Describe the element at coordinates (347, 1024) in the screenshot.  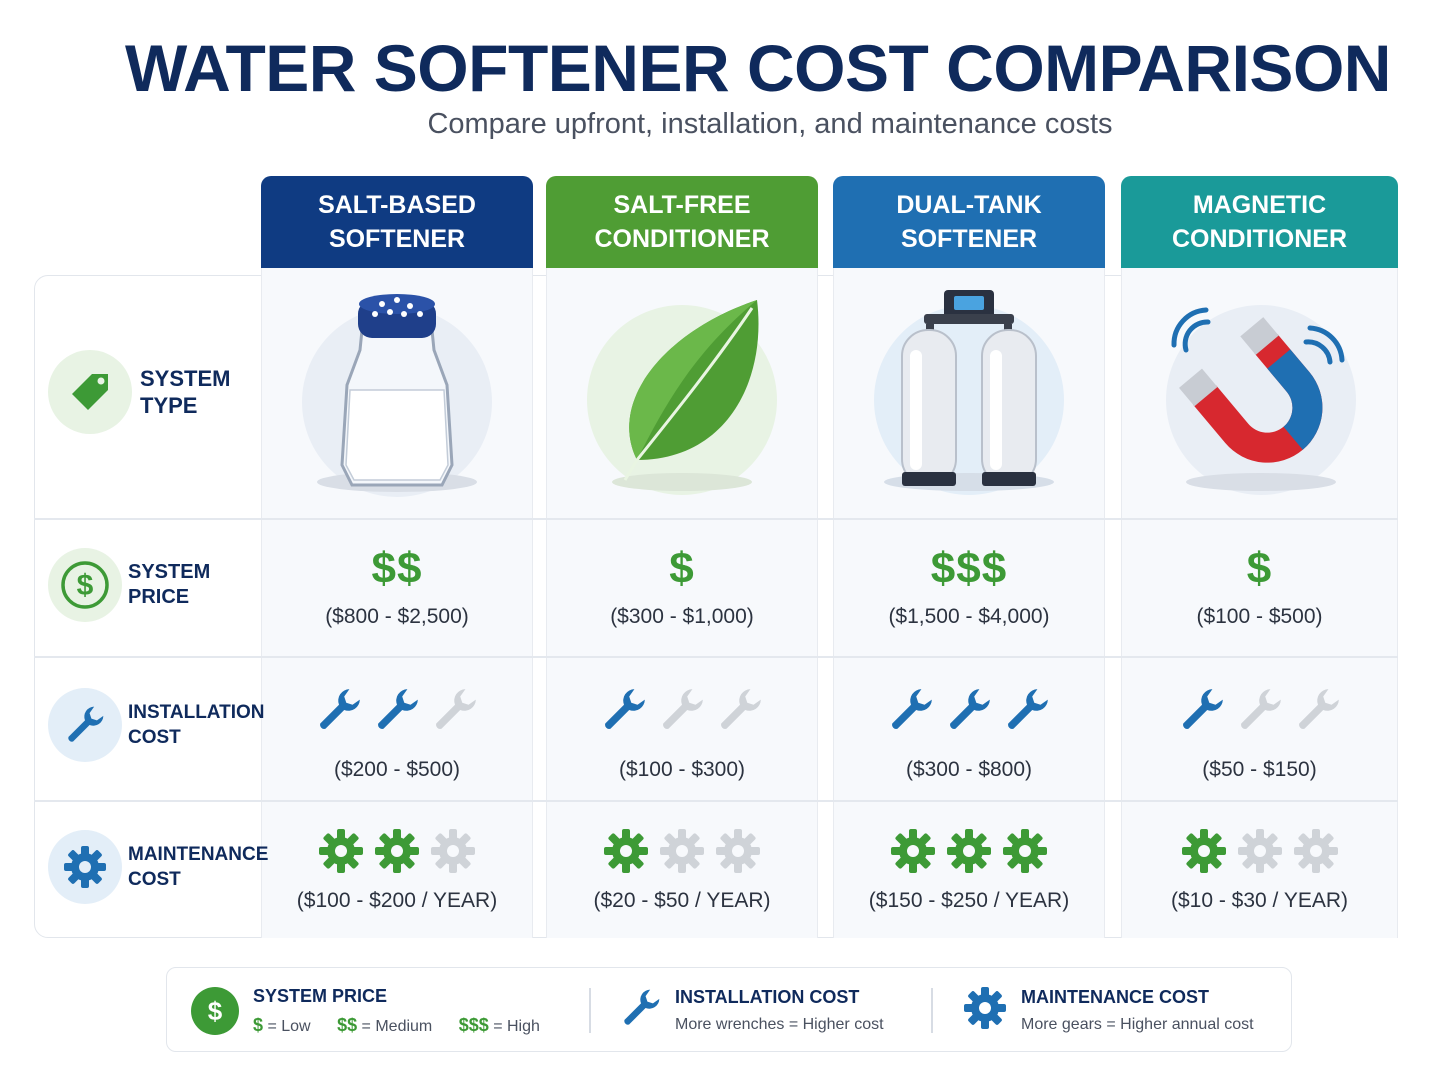
I see `legend-medium-symbol: $$` at that location.